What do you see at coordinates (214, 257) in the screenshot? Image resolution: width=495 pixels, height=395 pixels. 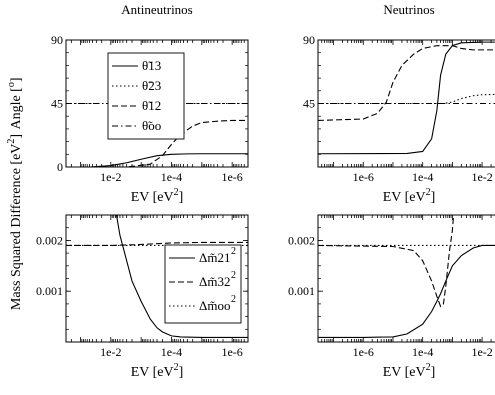 I see `legend-entry: Δm̃21` at bounding box center [214, 257].